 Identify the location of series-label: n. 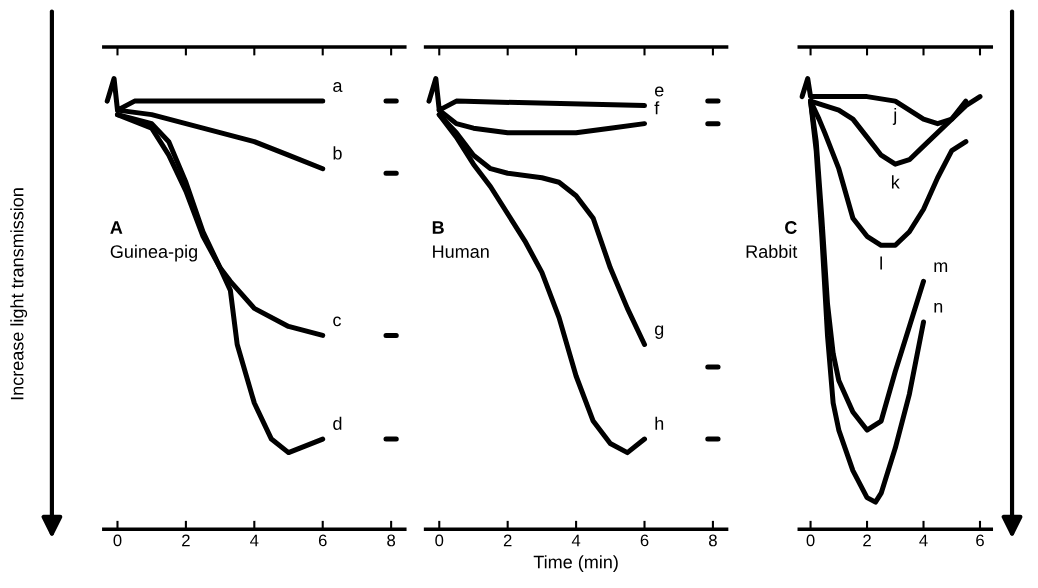
(938, 307).